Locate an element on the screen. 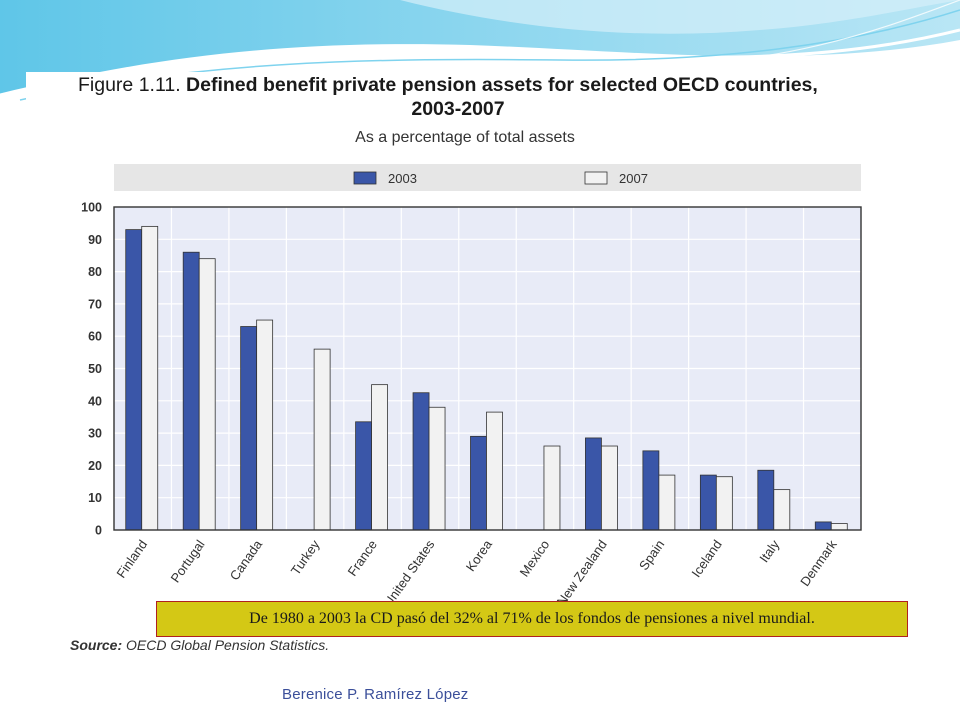  legend-label-2003: 2003 is located at coordinates (402, 178).